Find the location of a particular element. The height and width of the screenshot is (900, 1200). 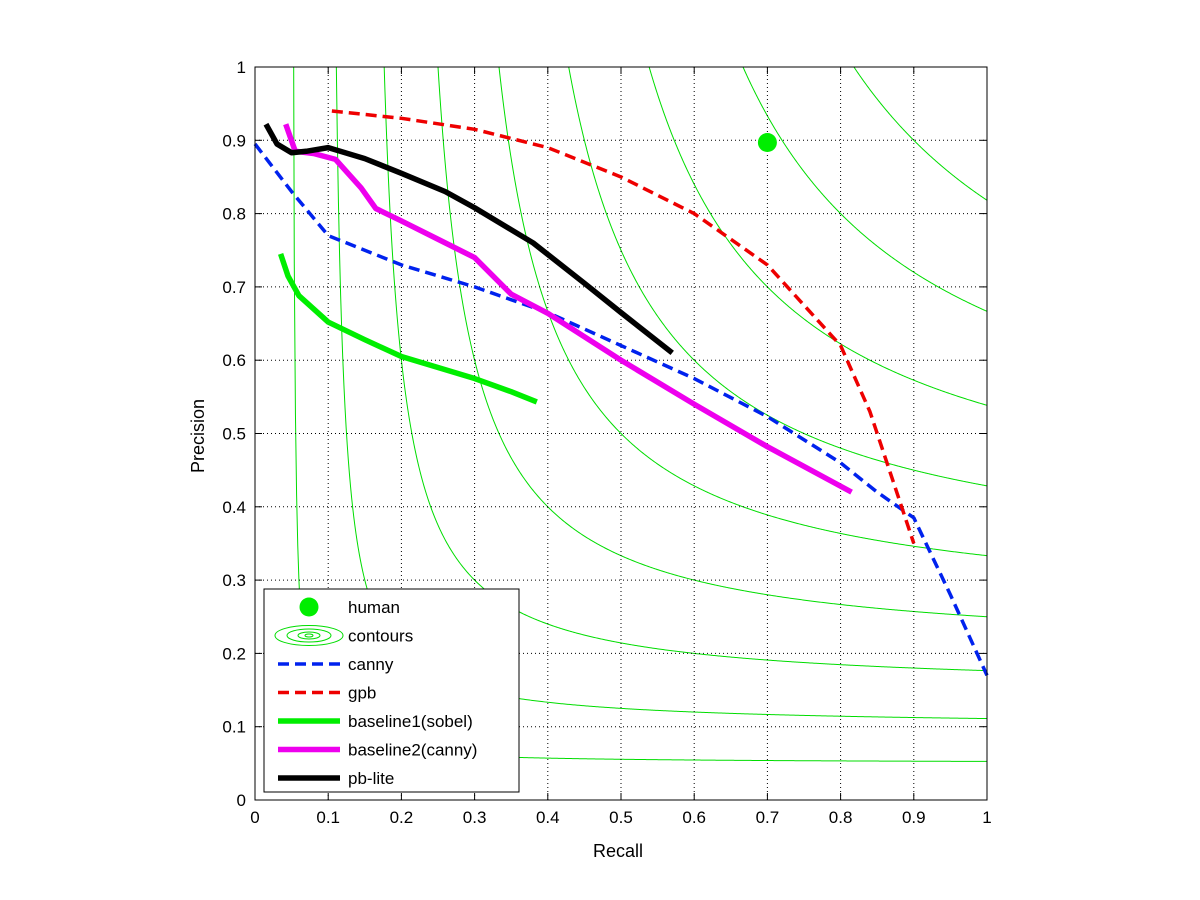

x-tick-label: 0.9 is located at coordinates (914, 817).